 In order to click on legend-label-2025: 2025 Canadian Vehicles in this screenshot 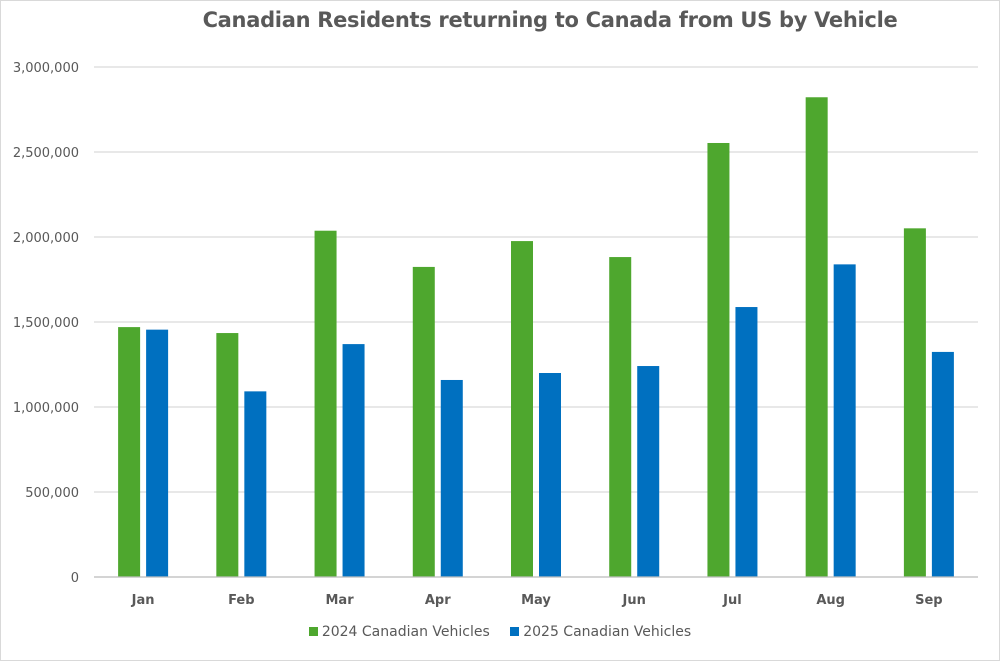, I will do `click(607, 632)`.